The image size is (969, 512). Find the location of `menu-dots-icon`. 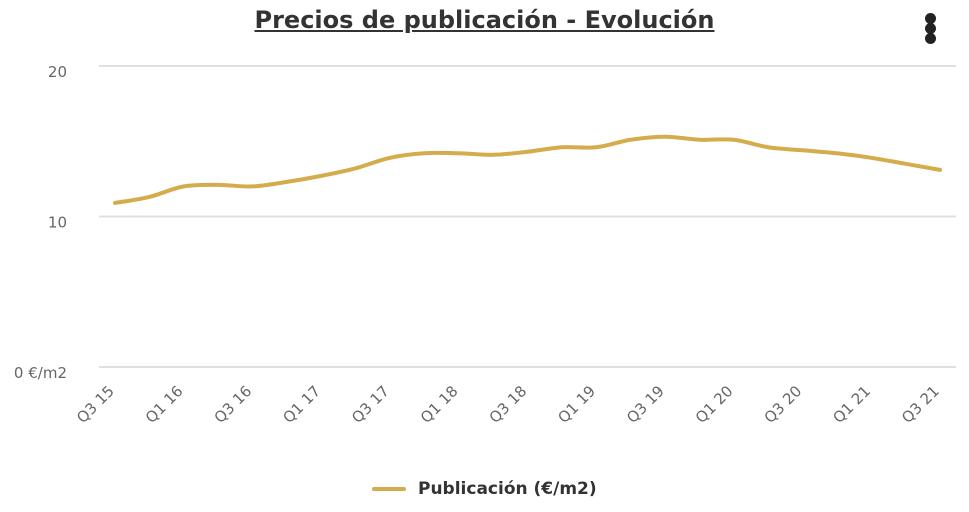

menu-dots-icon is located at coordinates (931, 28).